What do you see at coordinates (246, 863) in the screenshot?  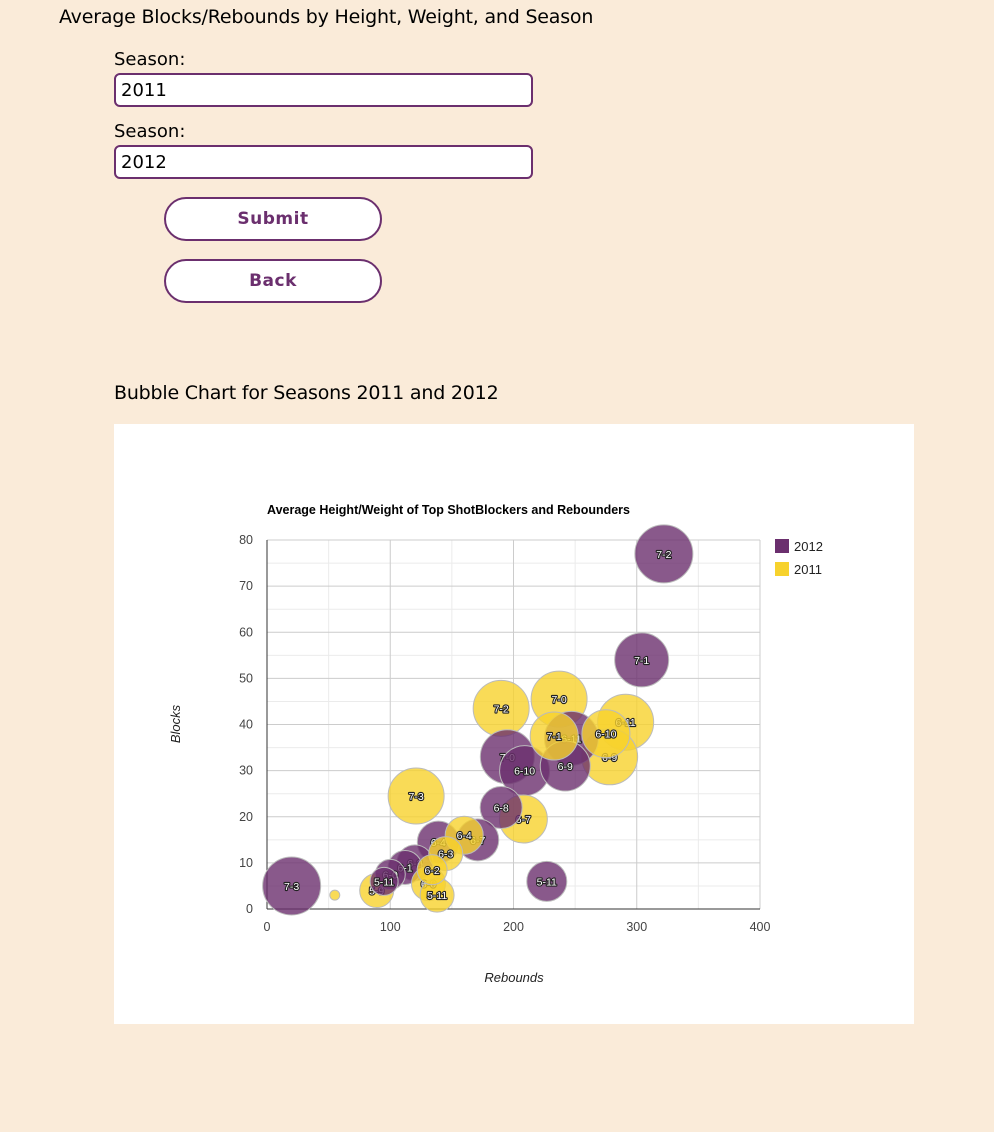 I see `y-tick-label: 10` at bounding box center [246, 863].